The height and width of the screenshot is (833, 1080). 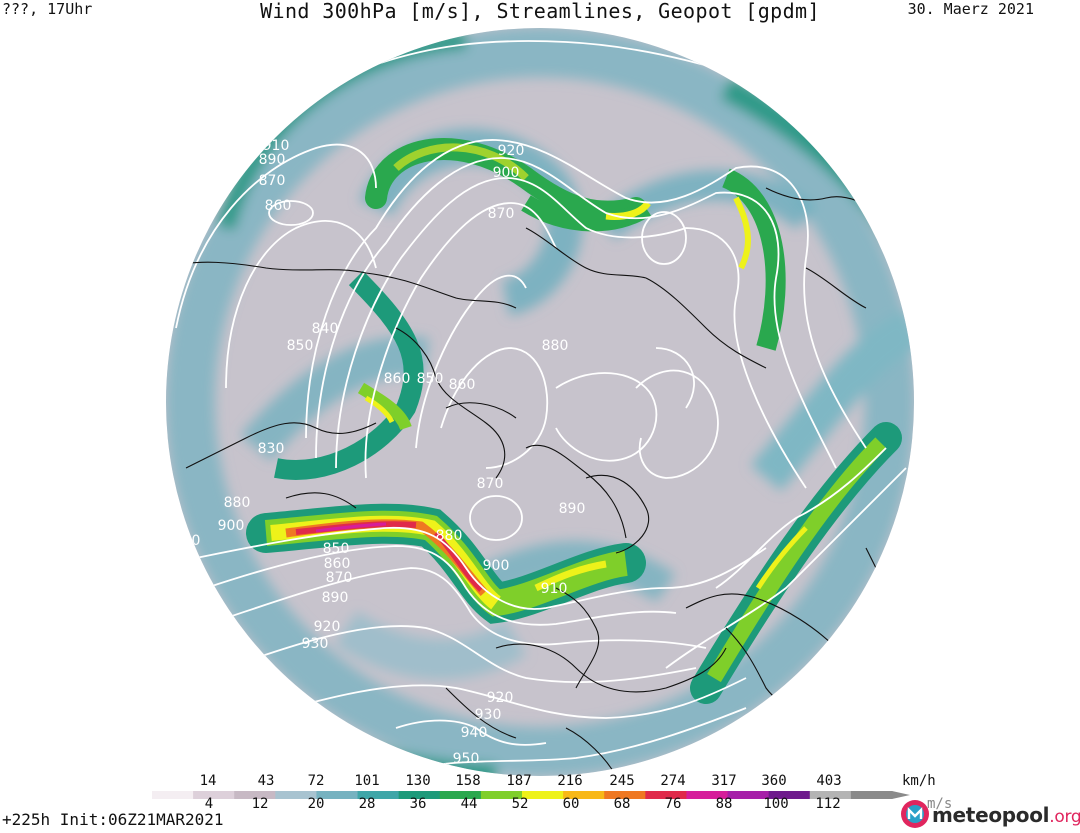 I want to click on legend-ms-value: 60, so click(x=571, y=804).